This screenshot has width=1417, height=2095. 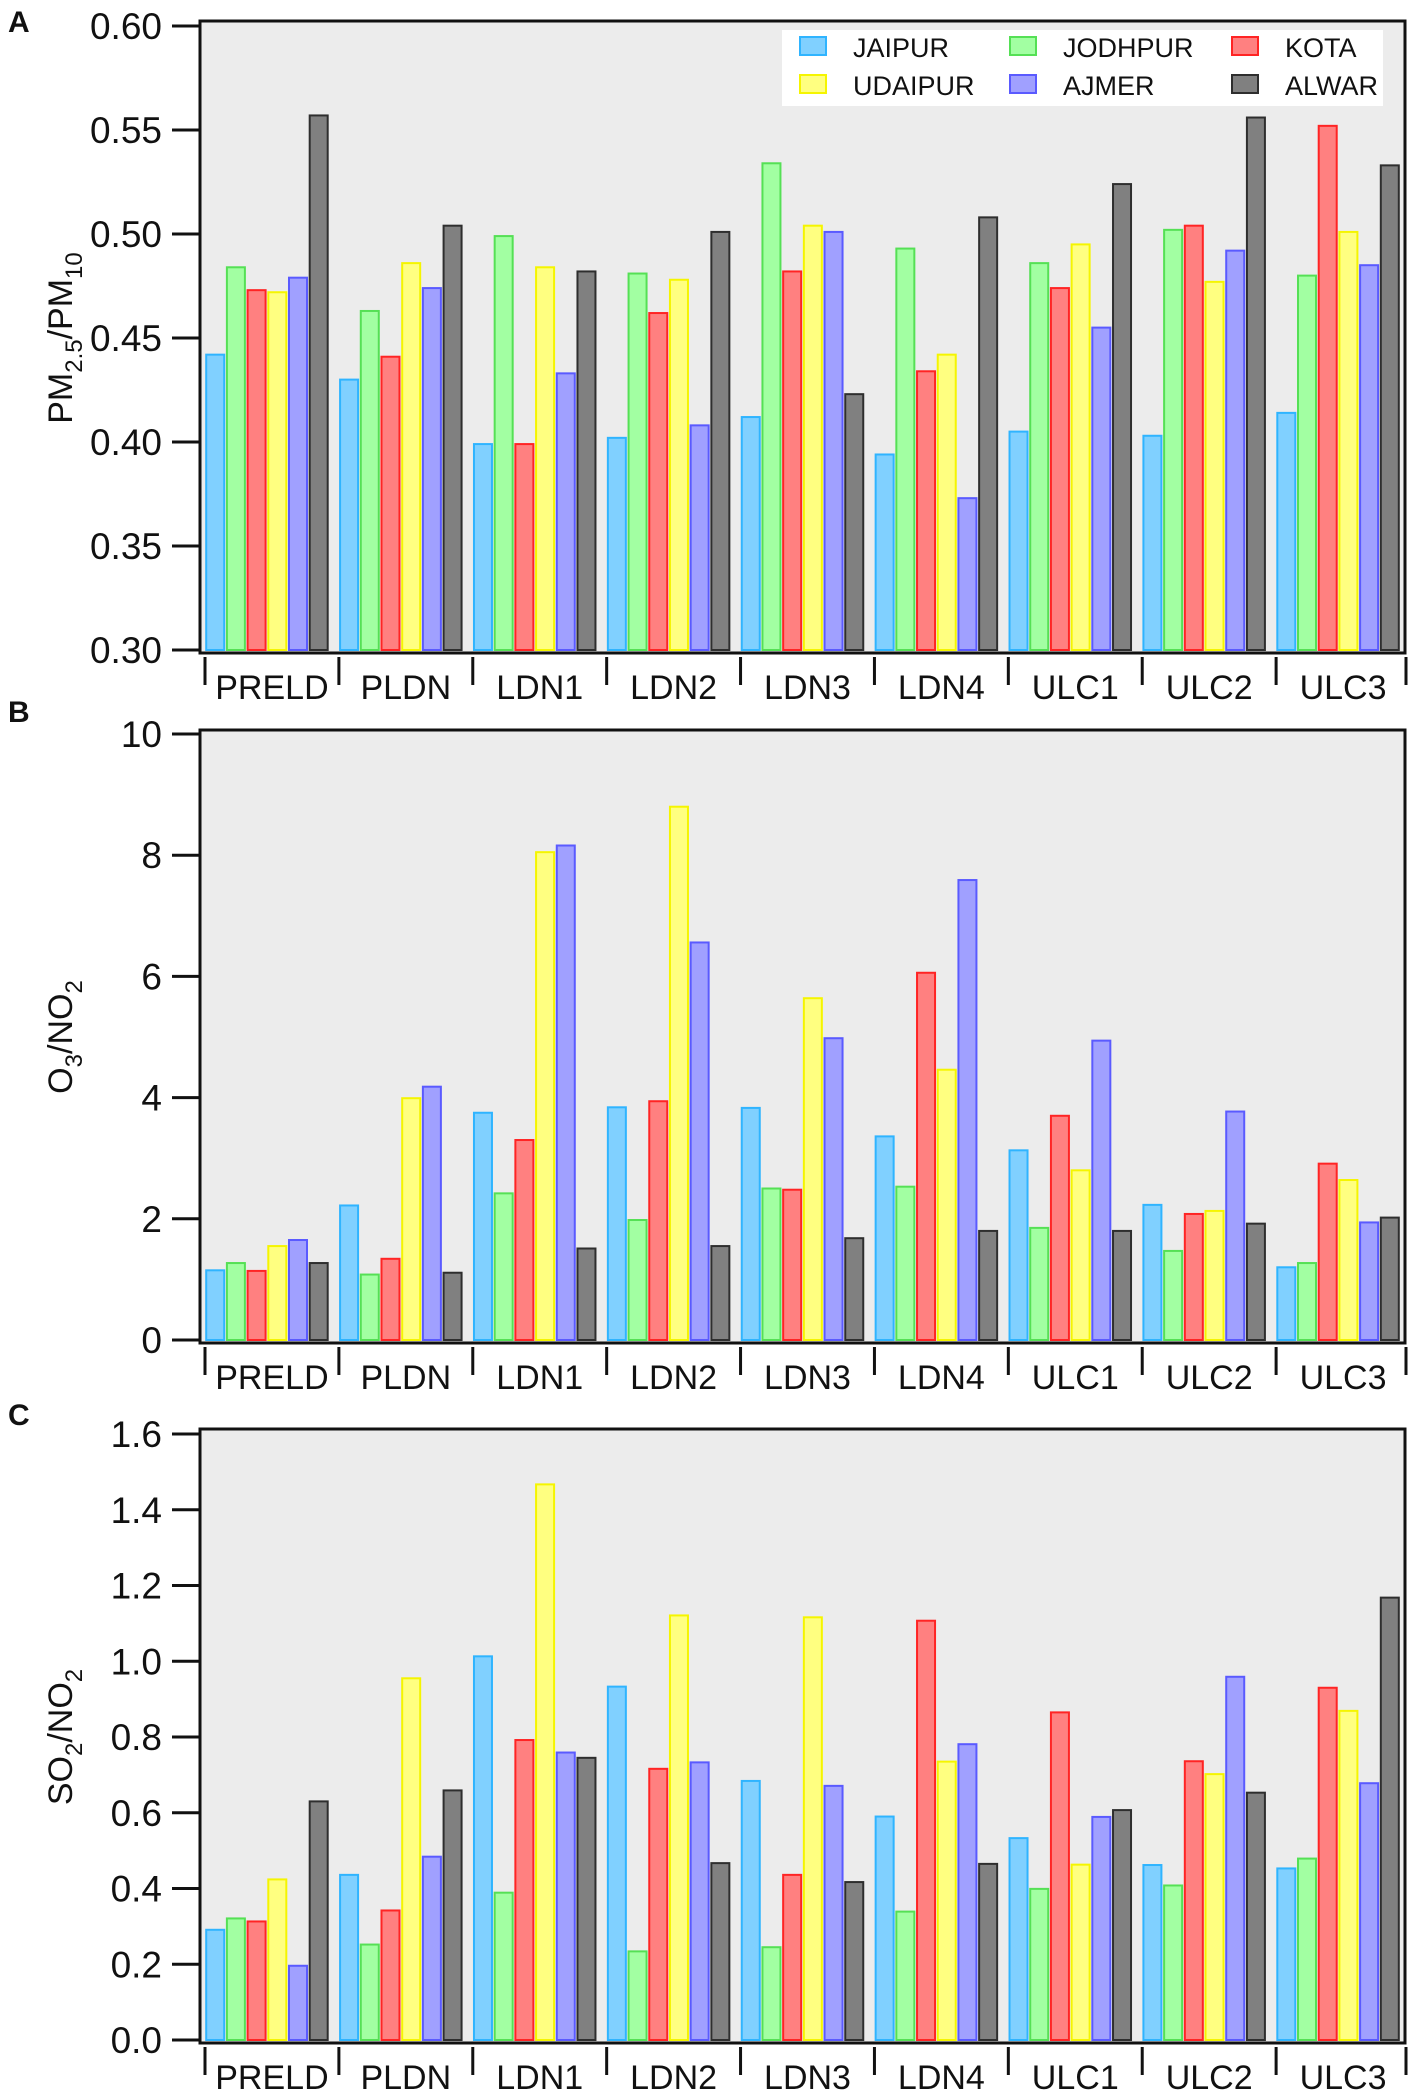 I want to click on bar-udaipur-ldn4, so click(x=946, y=1204).